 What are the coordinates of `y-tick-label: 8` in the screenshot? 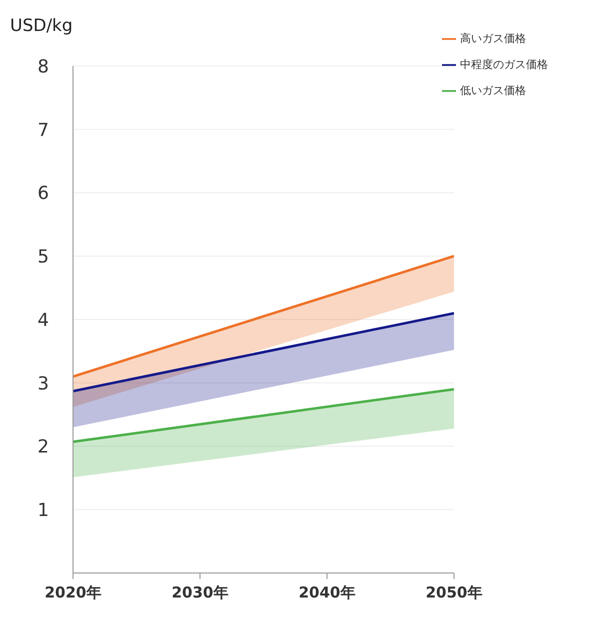 It's located at (43, 67).